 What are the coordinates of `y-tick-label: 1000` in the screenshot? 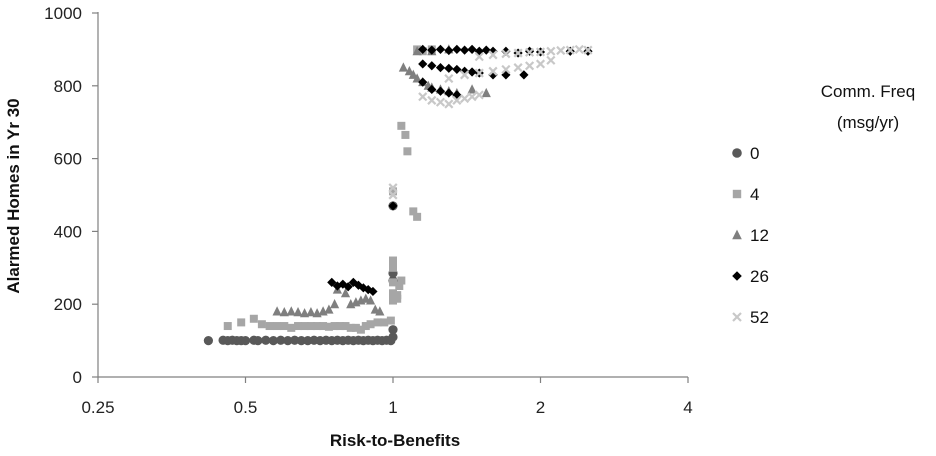 It's located at (63, 13).